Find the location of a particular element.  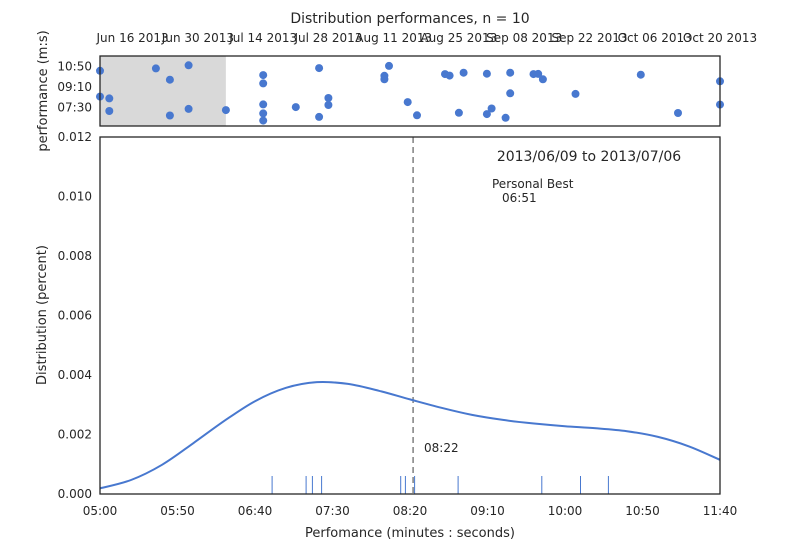

timeline-x-tick-label: Sep 22 2013 is located at coordinates (589, 38).